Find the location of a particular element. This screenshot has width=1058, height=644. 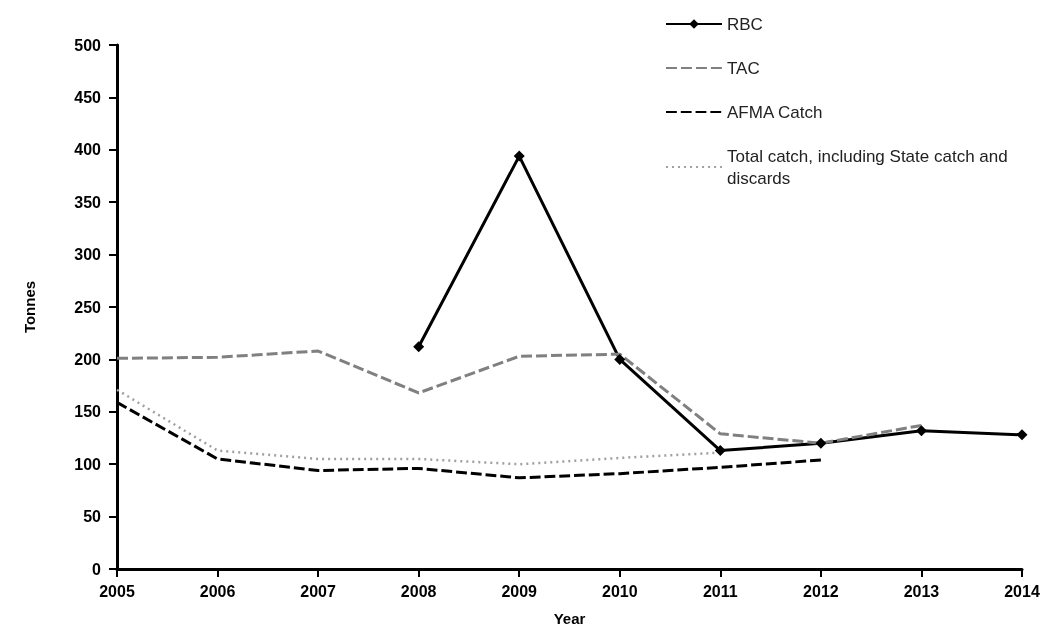

y-tick-label: 450 is located at coordinates (88, 97).